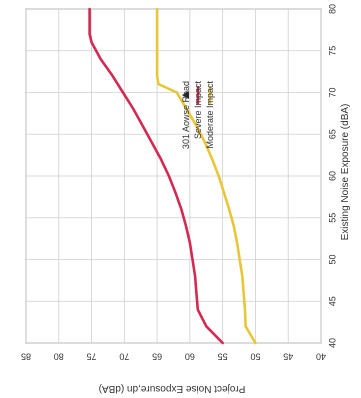  Describe the element at coordinates (198, 110) in the screenshot. I see `legend-label: Severe Impact` at that location.